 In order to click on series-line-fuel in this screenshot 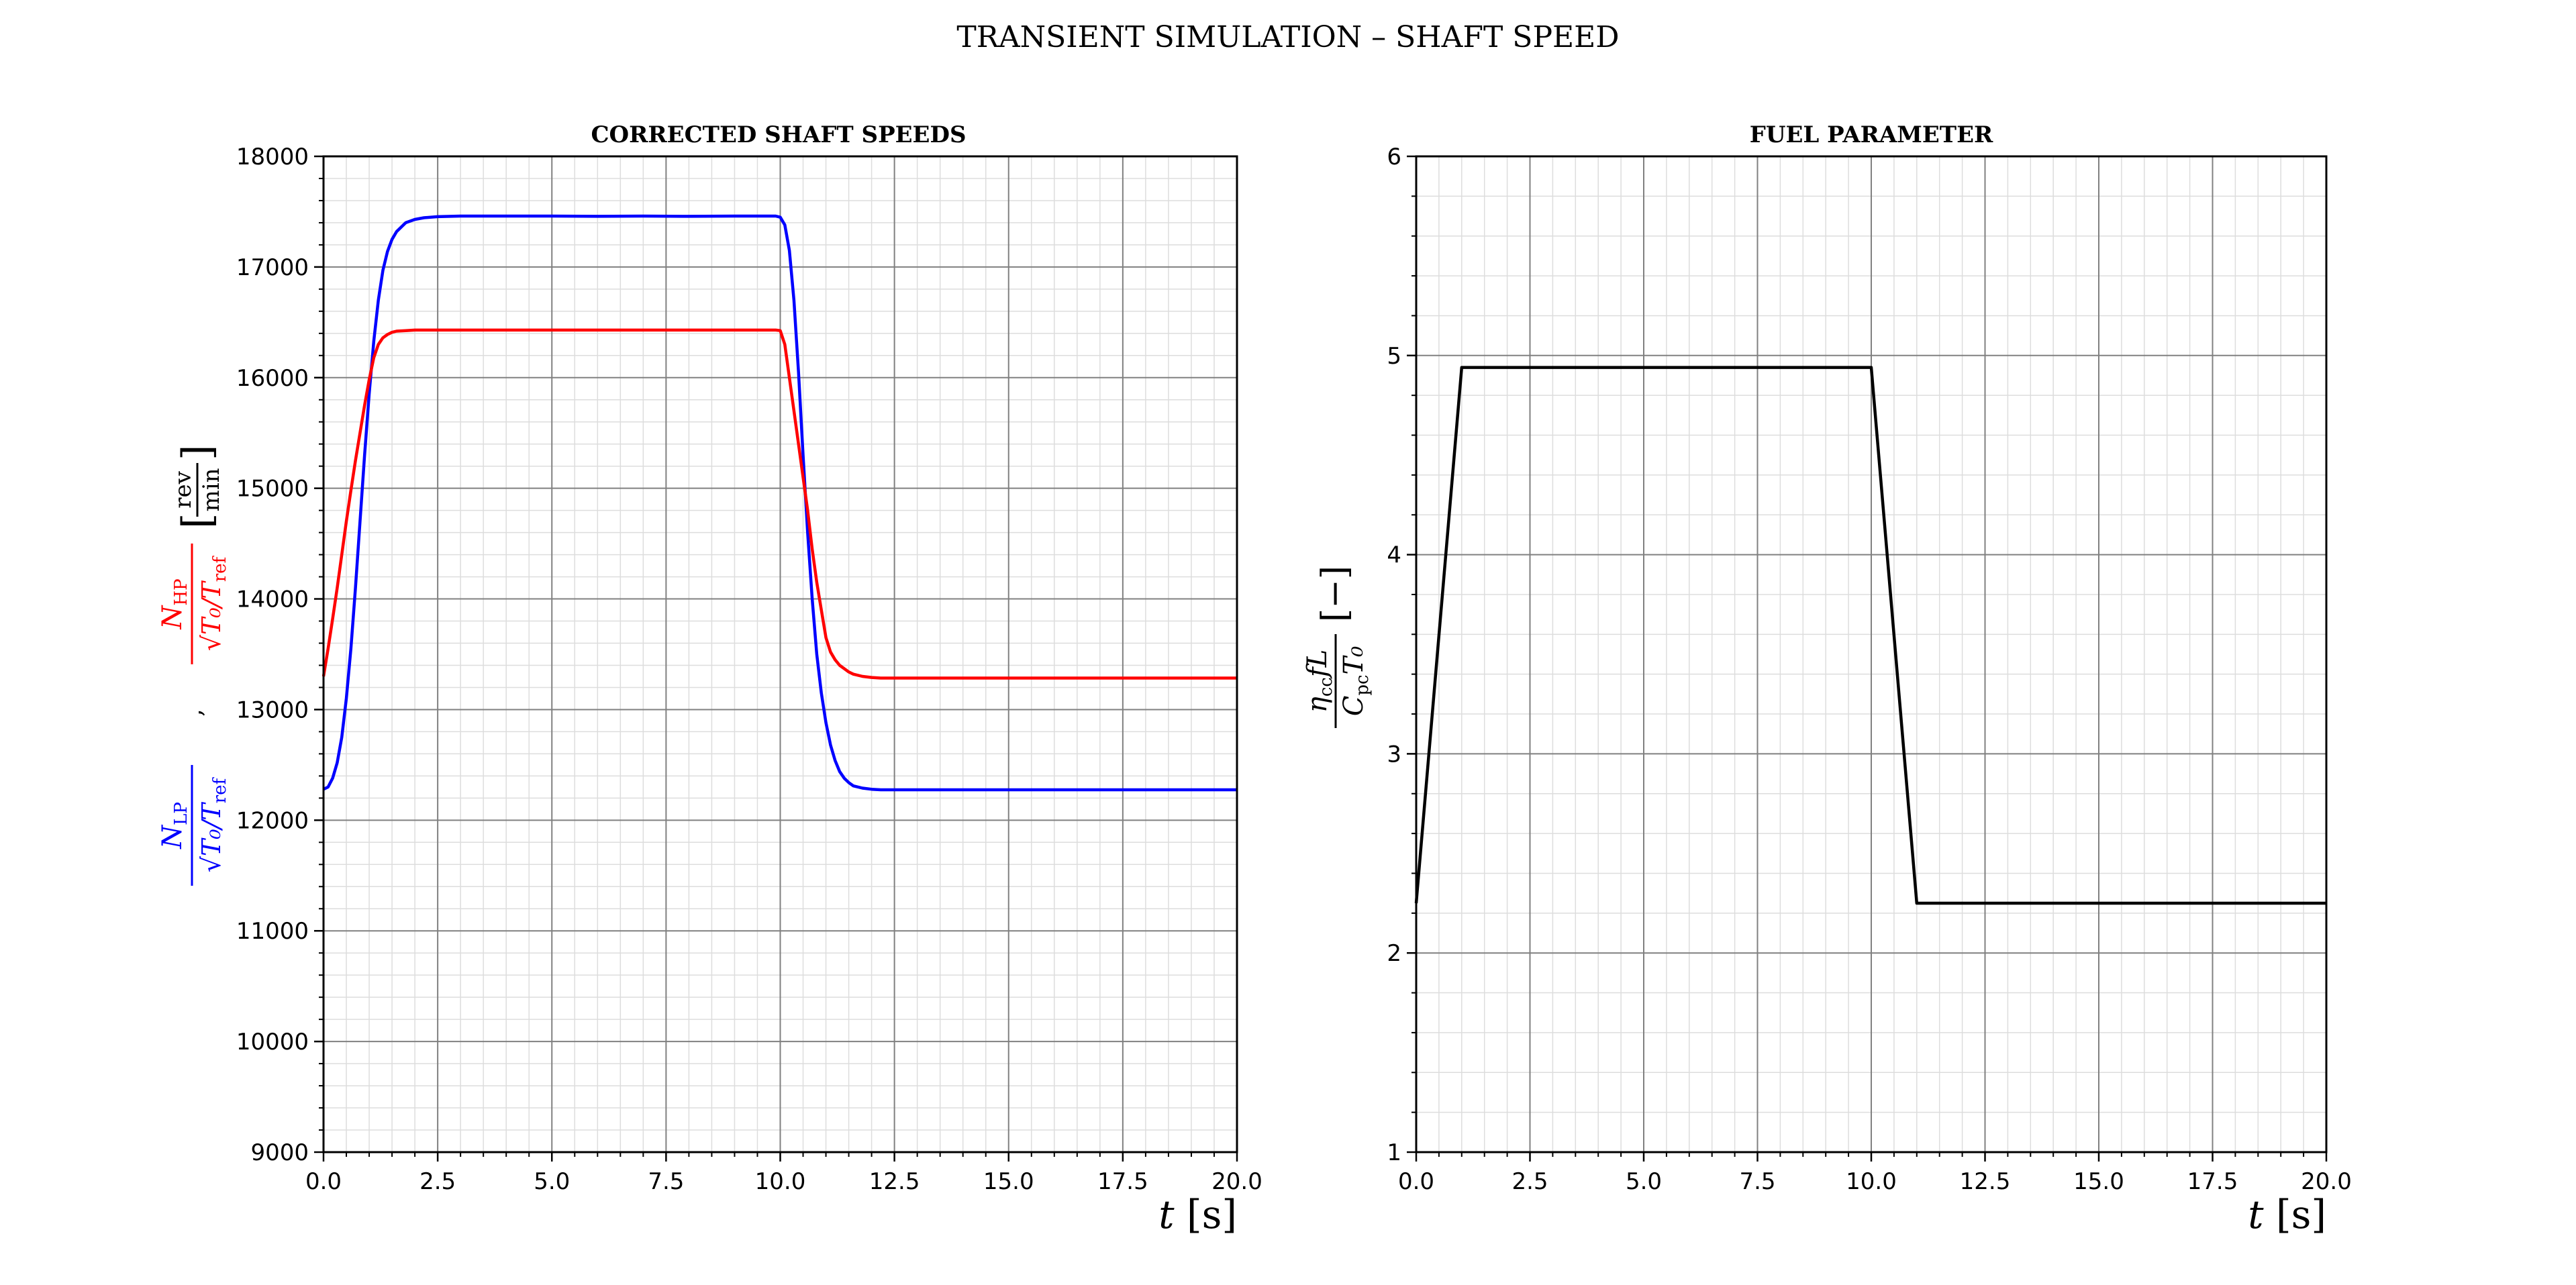, I will do `click(1870, 636)`.